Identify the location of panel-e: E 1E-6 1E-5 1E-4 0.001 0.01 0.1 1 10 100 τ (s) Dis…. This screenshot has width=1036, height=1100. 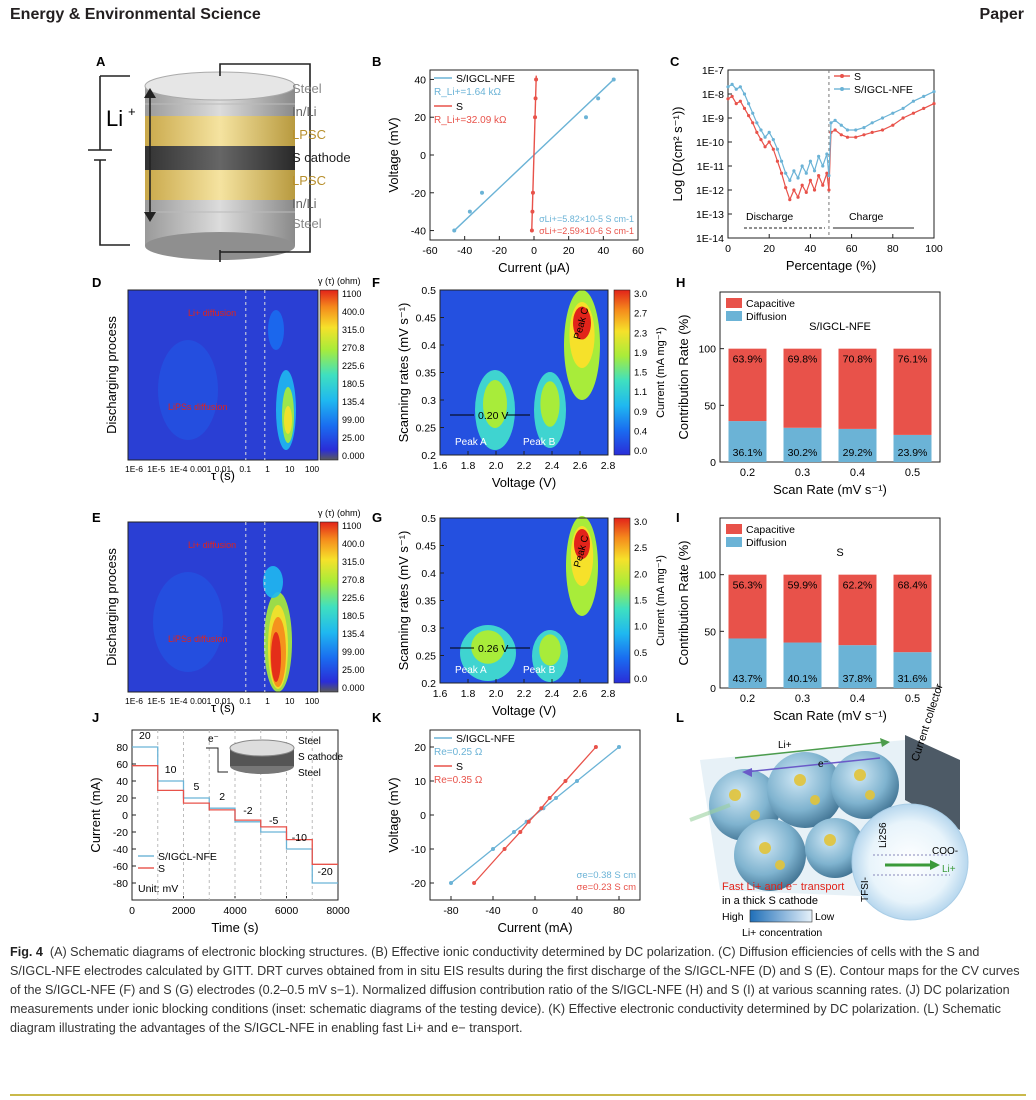
(228, 611).